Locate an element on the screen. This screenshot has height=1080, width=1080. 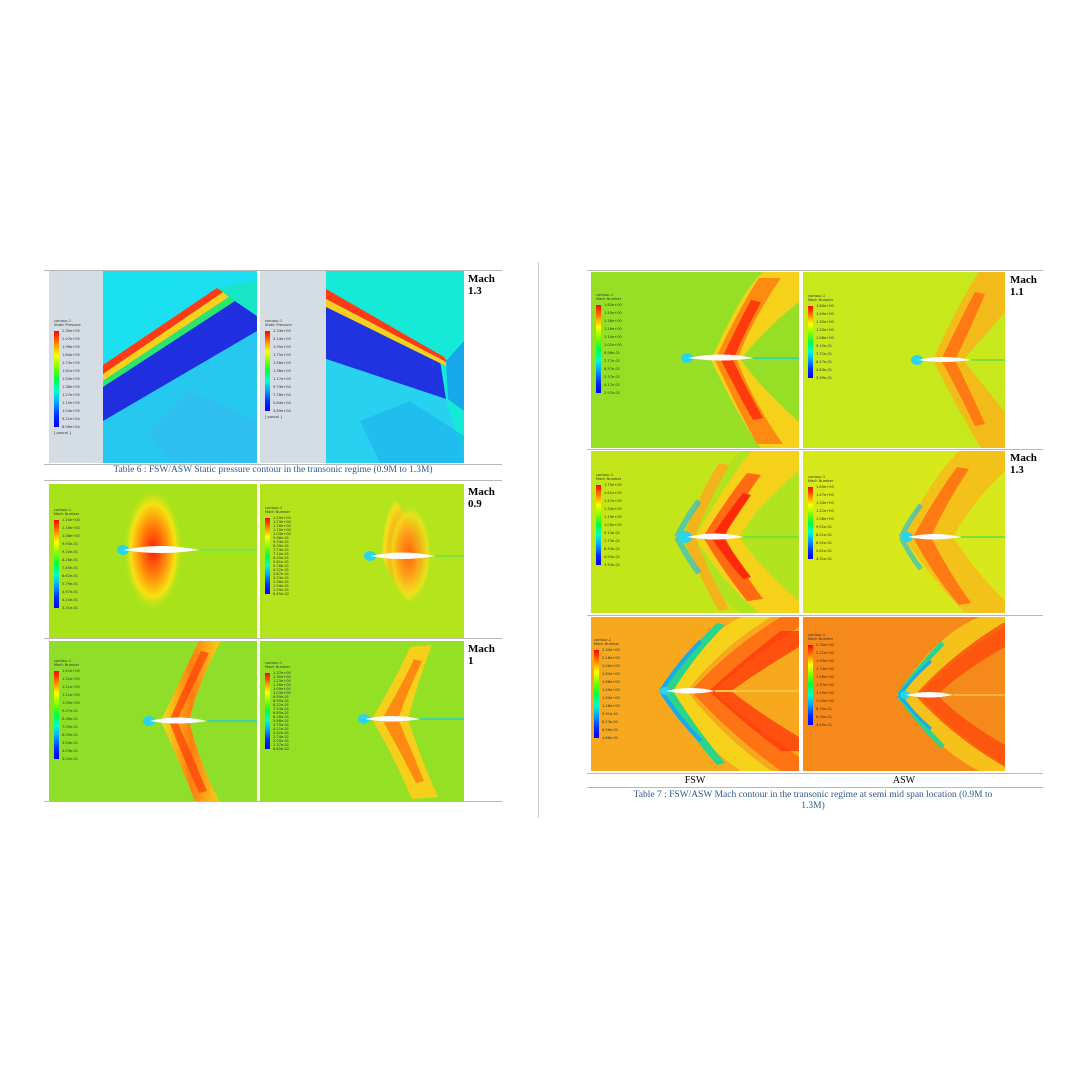
colorbar-tick-label: 1.64e+00 is located at coordinates (825, 306).